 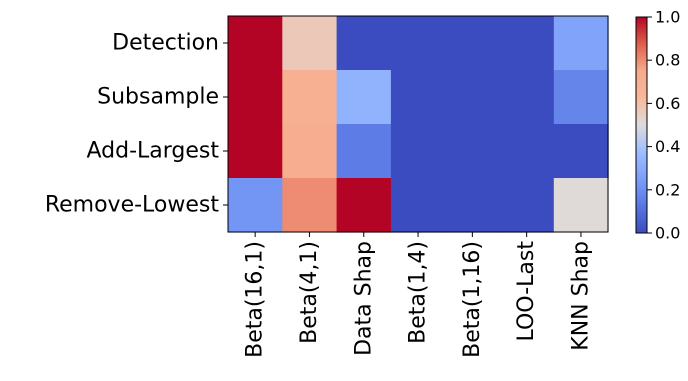 I want to click on heatmap-cell-remove-lowest-loo-last, so click(x=527, y=205).